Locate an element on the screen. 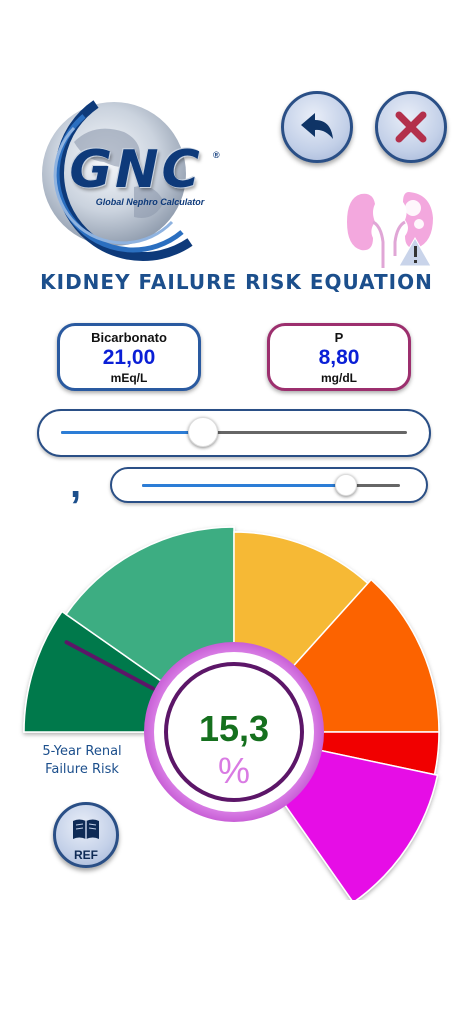  logo-tagline: Global Nephro Calculator is located at coordinates (150, 202).